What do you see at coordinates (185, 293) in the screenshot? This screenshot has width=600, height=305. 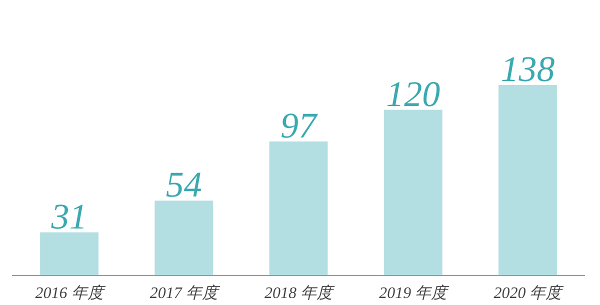 I see `x-tick-label: 2017 年度` at bounding box center [185, 293].